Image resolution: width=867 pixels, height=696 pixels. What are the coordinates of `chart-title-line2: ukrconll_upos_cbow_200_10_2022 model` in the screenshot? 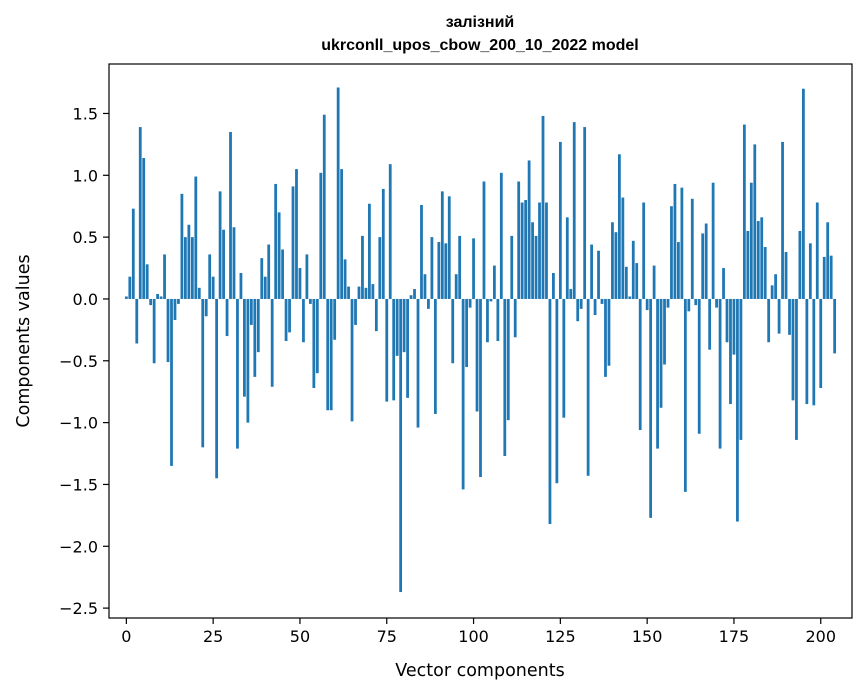 It's located at (479, 45).